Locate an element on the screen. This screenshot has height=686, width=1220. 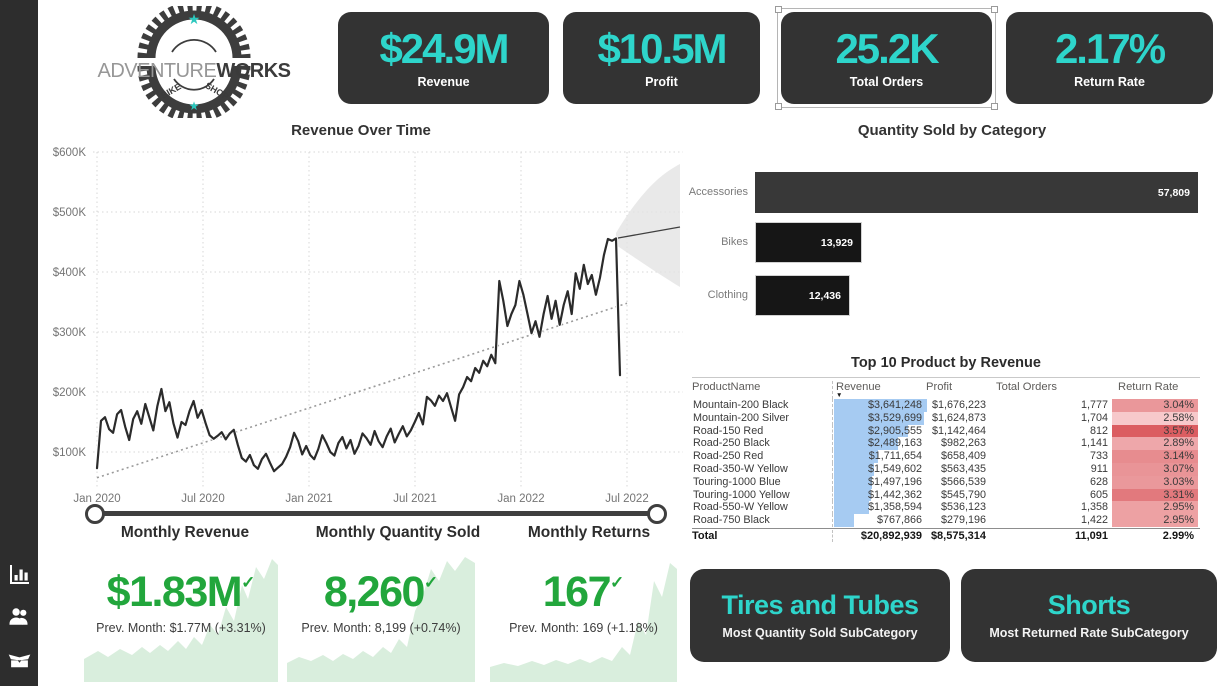
adventureworks-logo: ★ ★ ADVENTUREWORKS BIKE SHOP is located at coordinates (194, 62).